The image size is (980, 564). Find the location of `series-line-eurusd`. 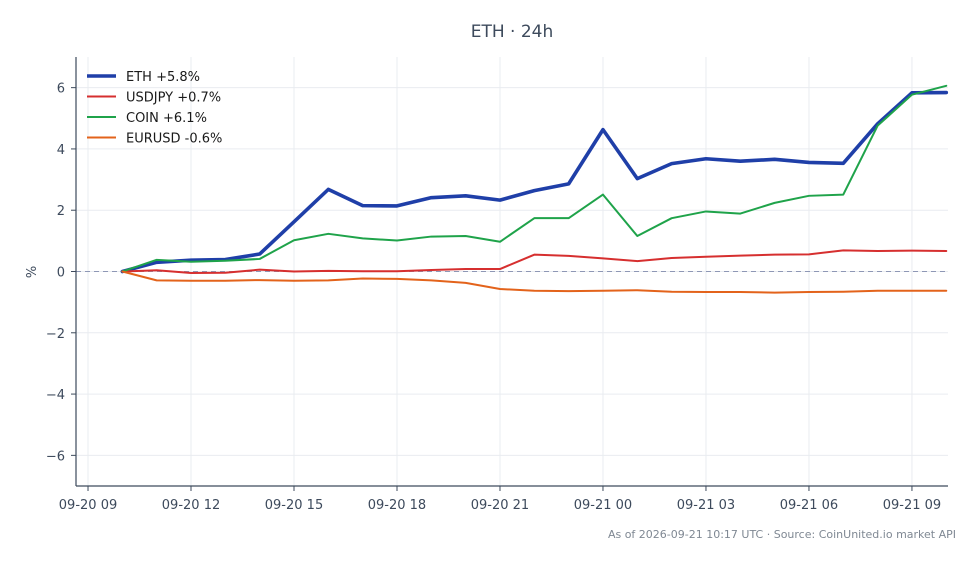

series-line-eurusd is located at coordinates (534, 282).